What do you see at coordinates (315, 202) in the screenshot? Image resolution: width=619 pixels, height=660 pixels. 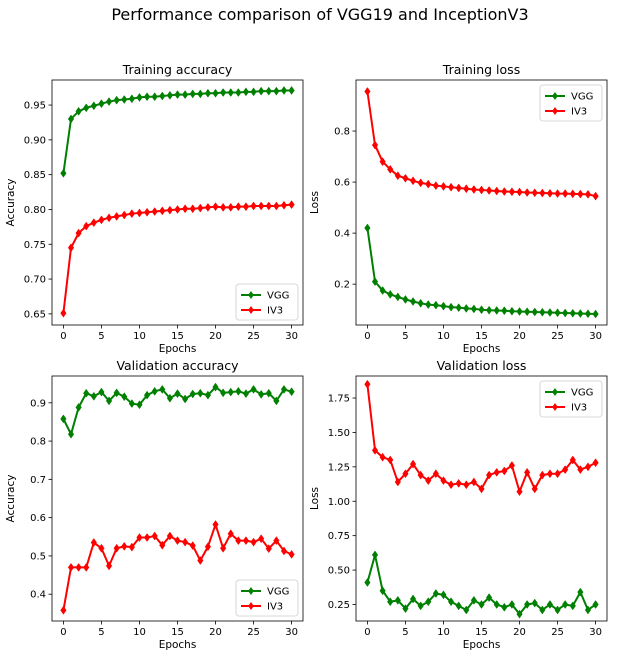 I see `training-loss-y-axis-label: Loss` at bounding box center [315, 202].